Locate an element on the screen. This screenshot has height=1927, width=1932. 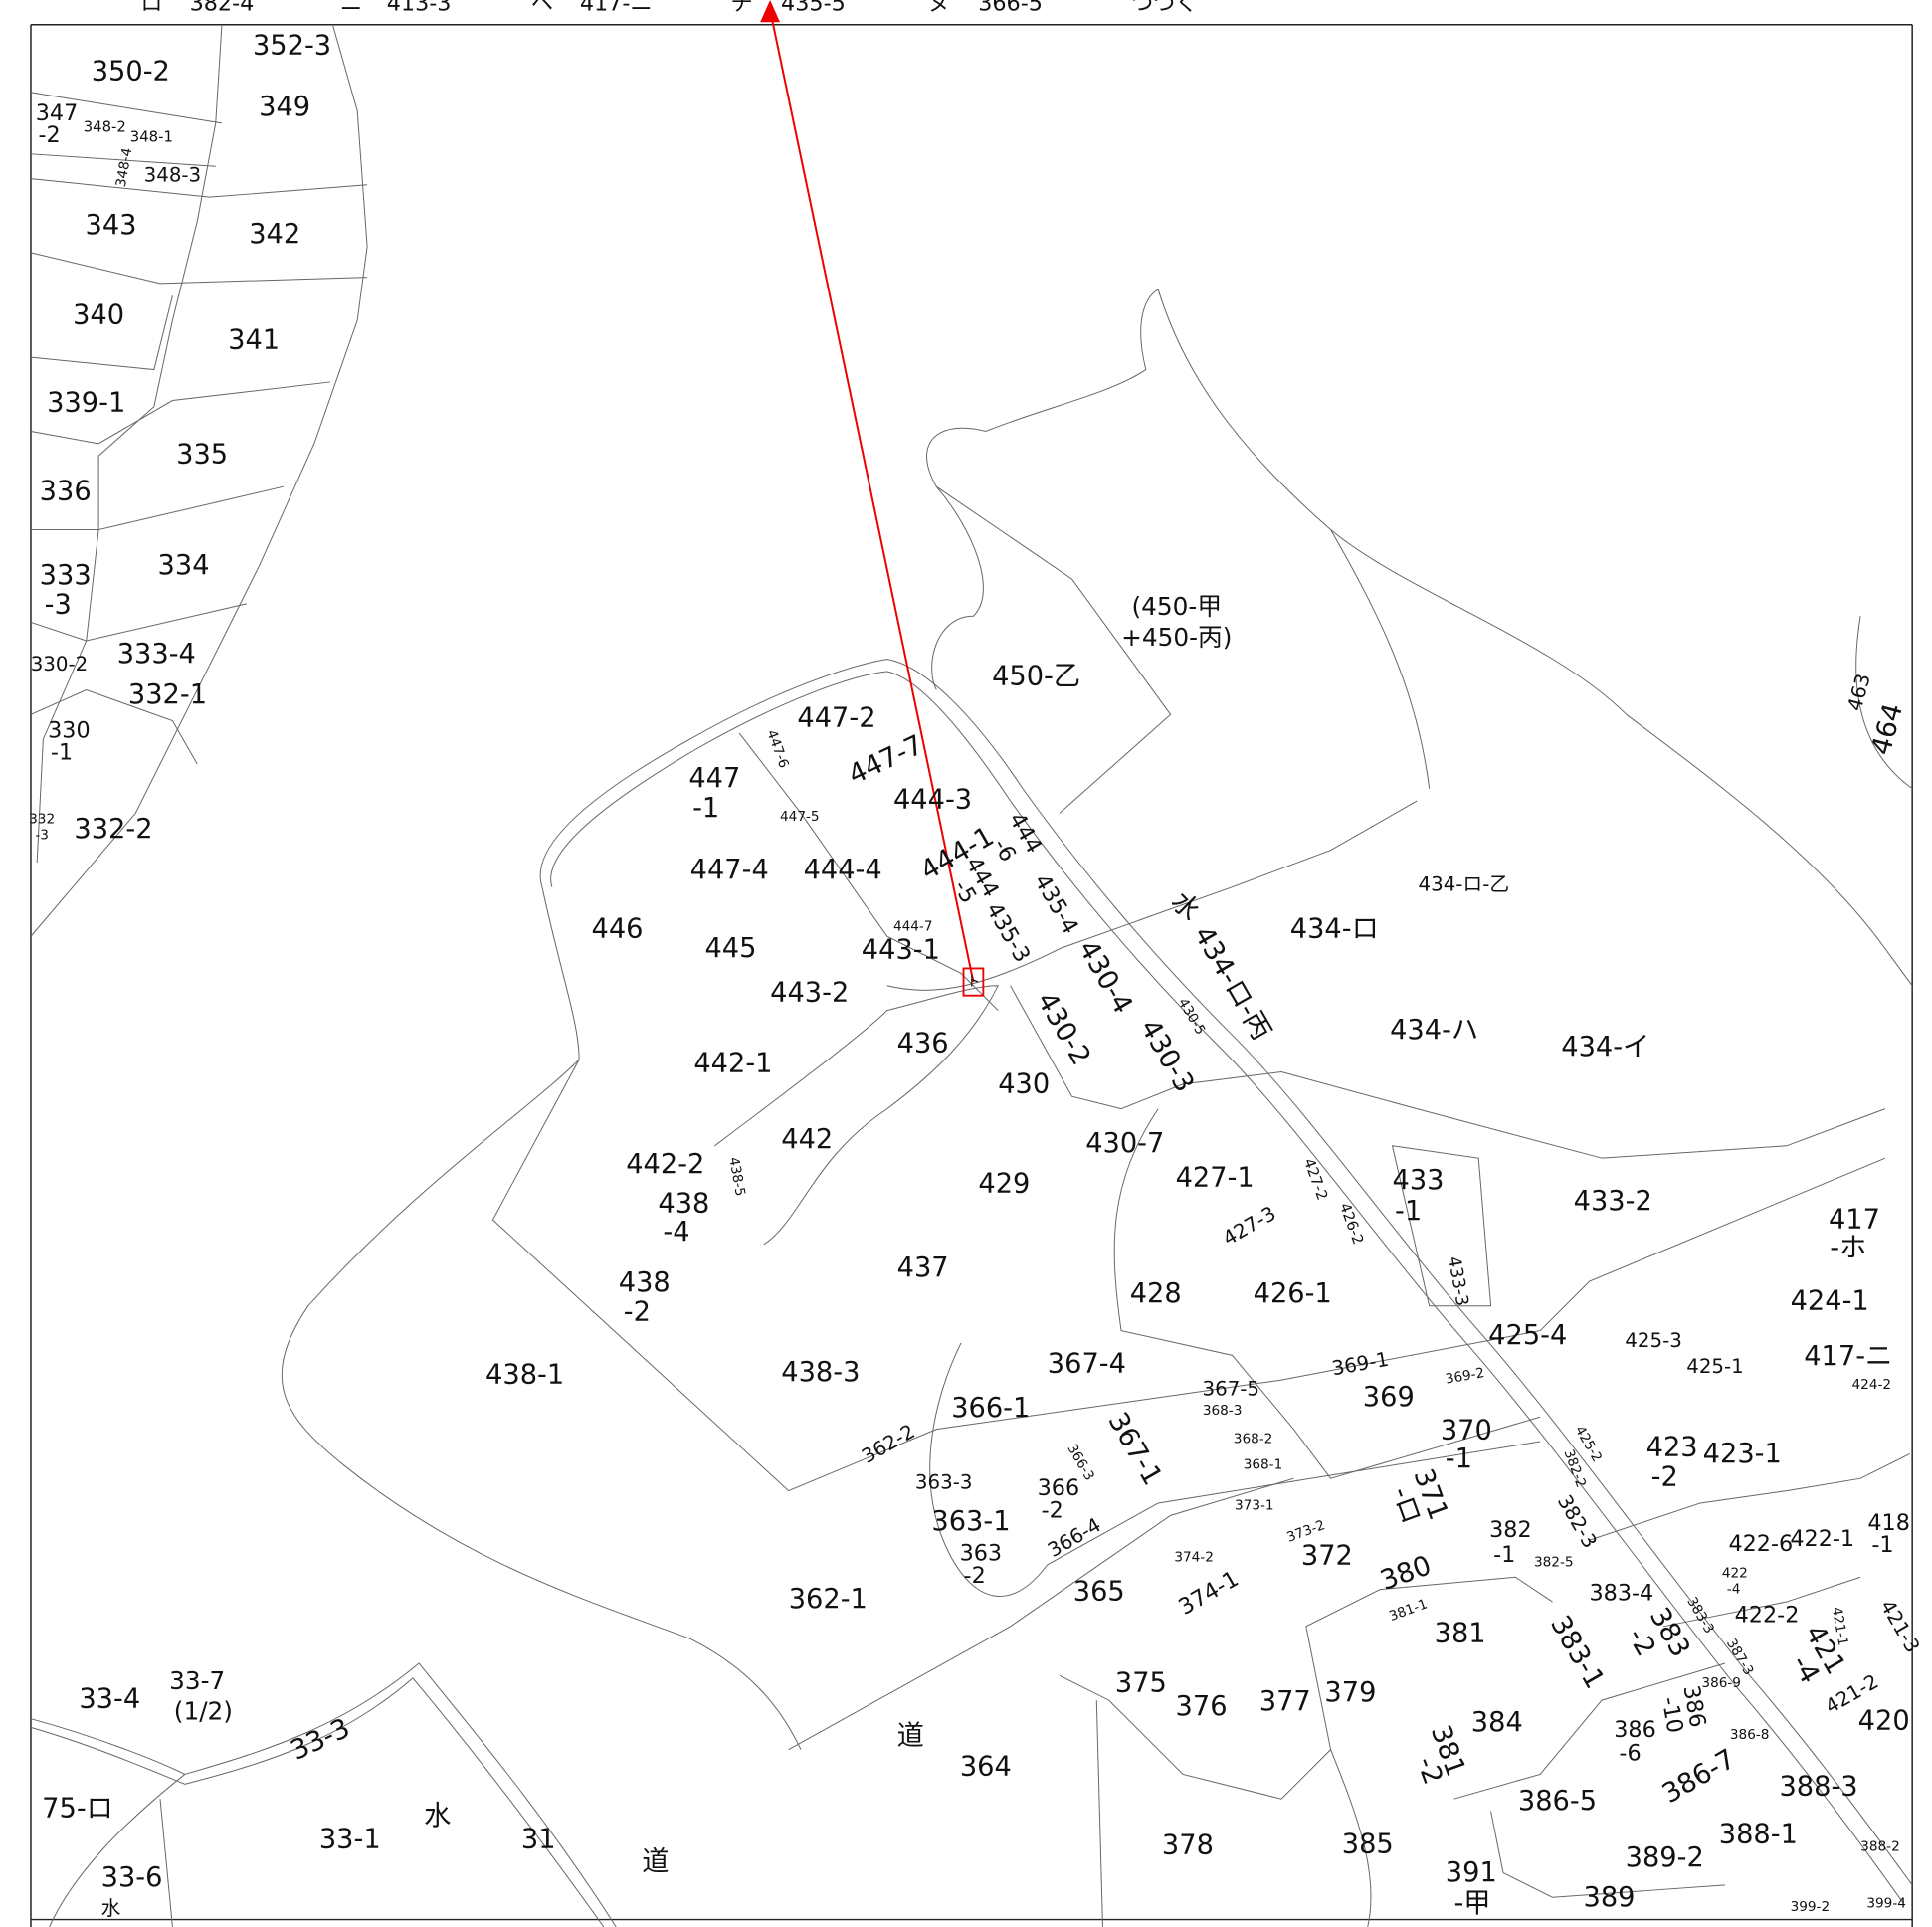
header-item: 382-4 is located at coordinates (222, 8).